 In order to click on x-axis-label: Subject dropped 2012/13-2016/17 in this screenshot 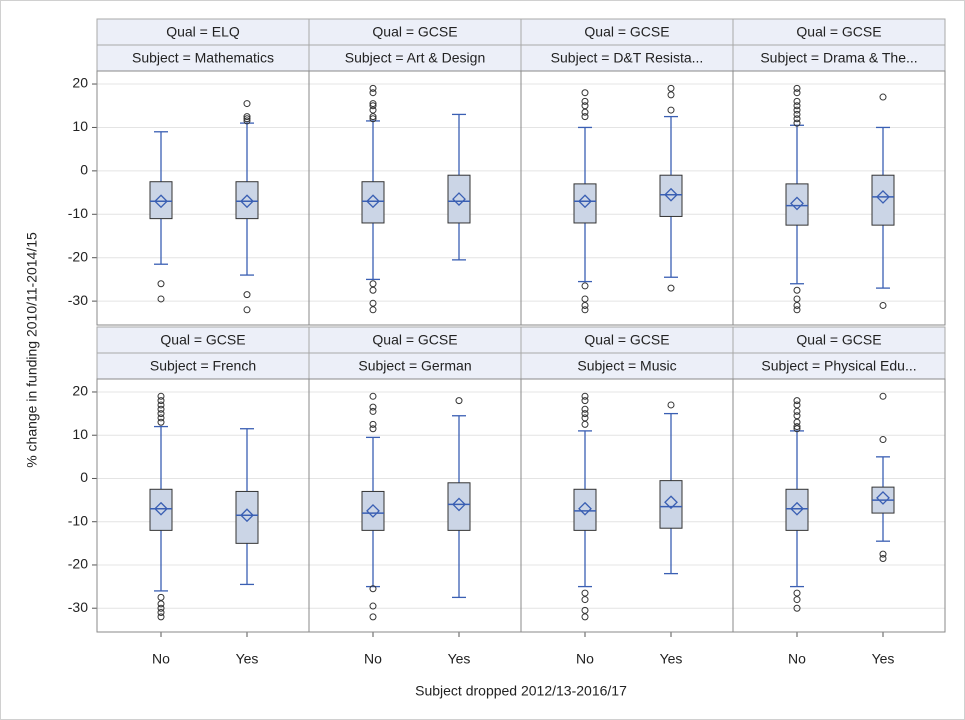, I will do `click(521, 691)`.